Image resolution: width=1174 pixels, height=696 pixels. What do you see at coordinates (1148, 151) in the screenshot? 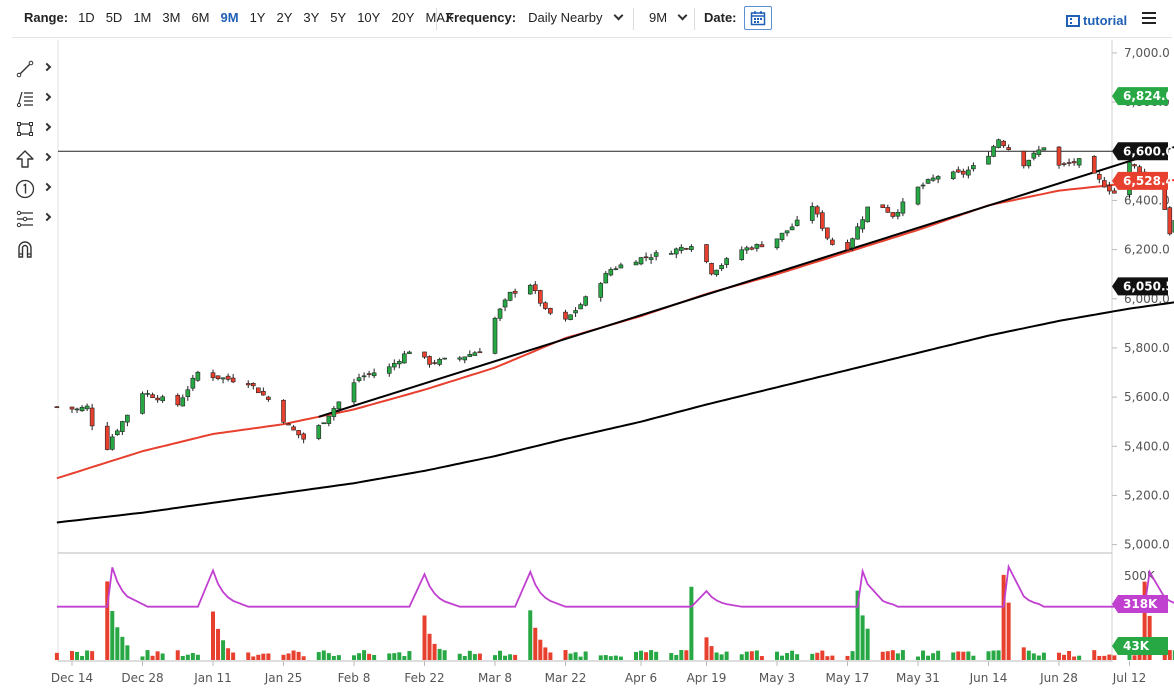
I see `line-6600-badge-text: 6,600.0` at bounding box center [1148, 151].